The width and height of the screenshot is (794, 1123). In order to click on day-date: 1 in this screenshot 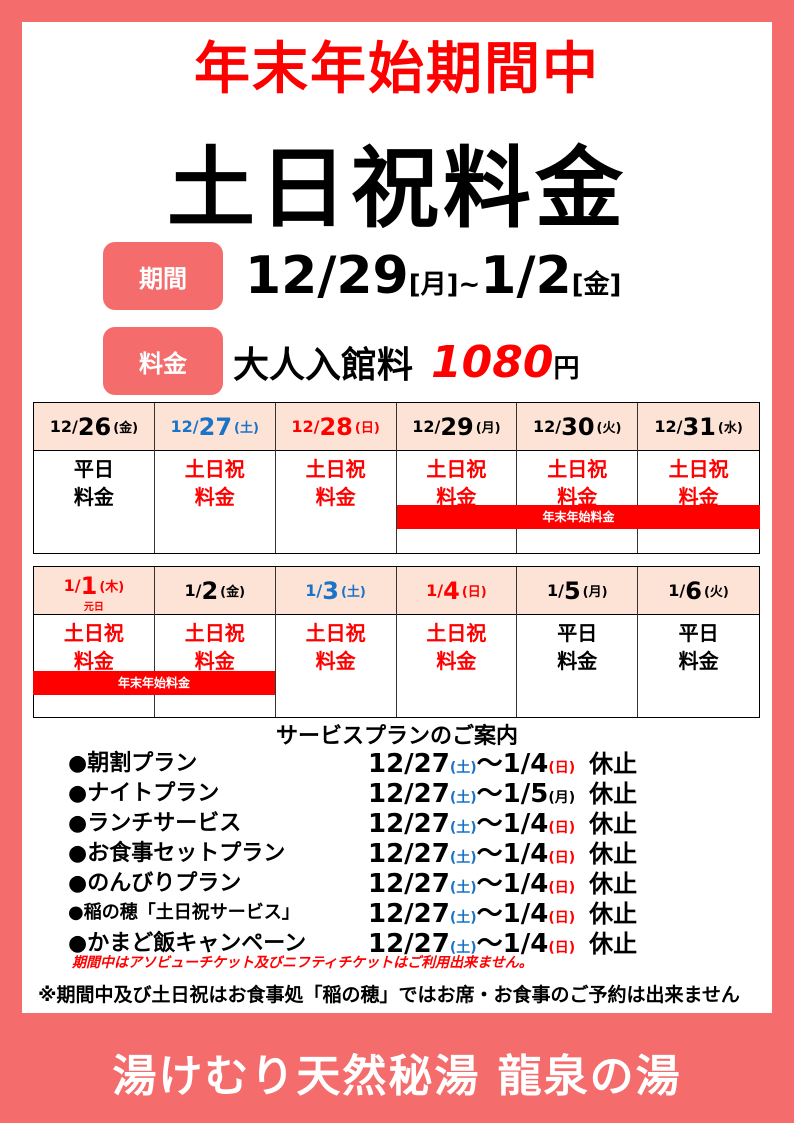, I will do `click(89, 585)`.